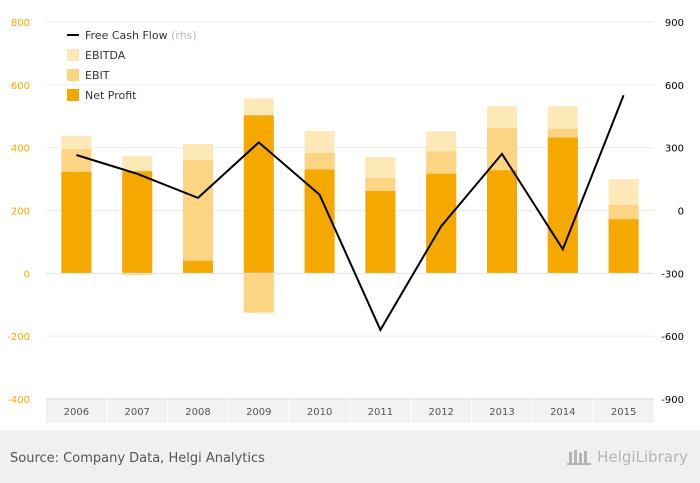  Describe the element at coordinates (623, 246) in the screenshot. I see `bar-net-profit-2015` at that location.